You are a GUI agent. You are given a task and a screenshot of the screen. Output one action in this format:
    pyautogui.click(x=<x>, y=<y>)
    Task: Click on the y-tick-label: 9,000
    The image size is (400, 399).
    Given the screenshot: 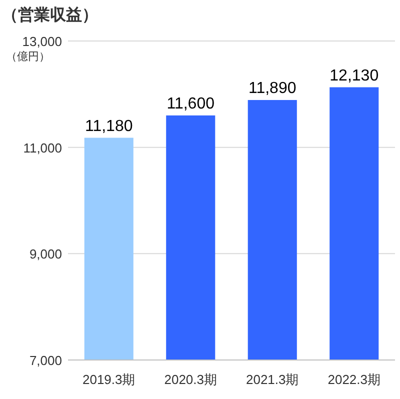 What is the action you would take?
    pyautogui.click(x=45, y=254)
    